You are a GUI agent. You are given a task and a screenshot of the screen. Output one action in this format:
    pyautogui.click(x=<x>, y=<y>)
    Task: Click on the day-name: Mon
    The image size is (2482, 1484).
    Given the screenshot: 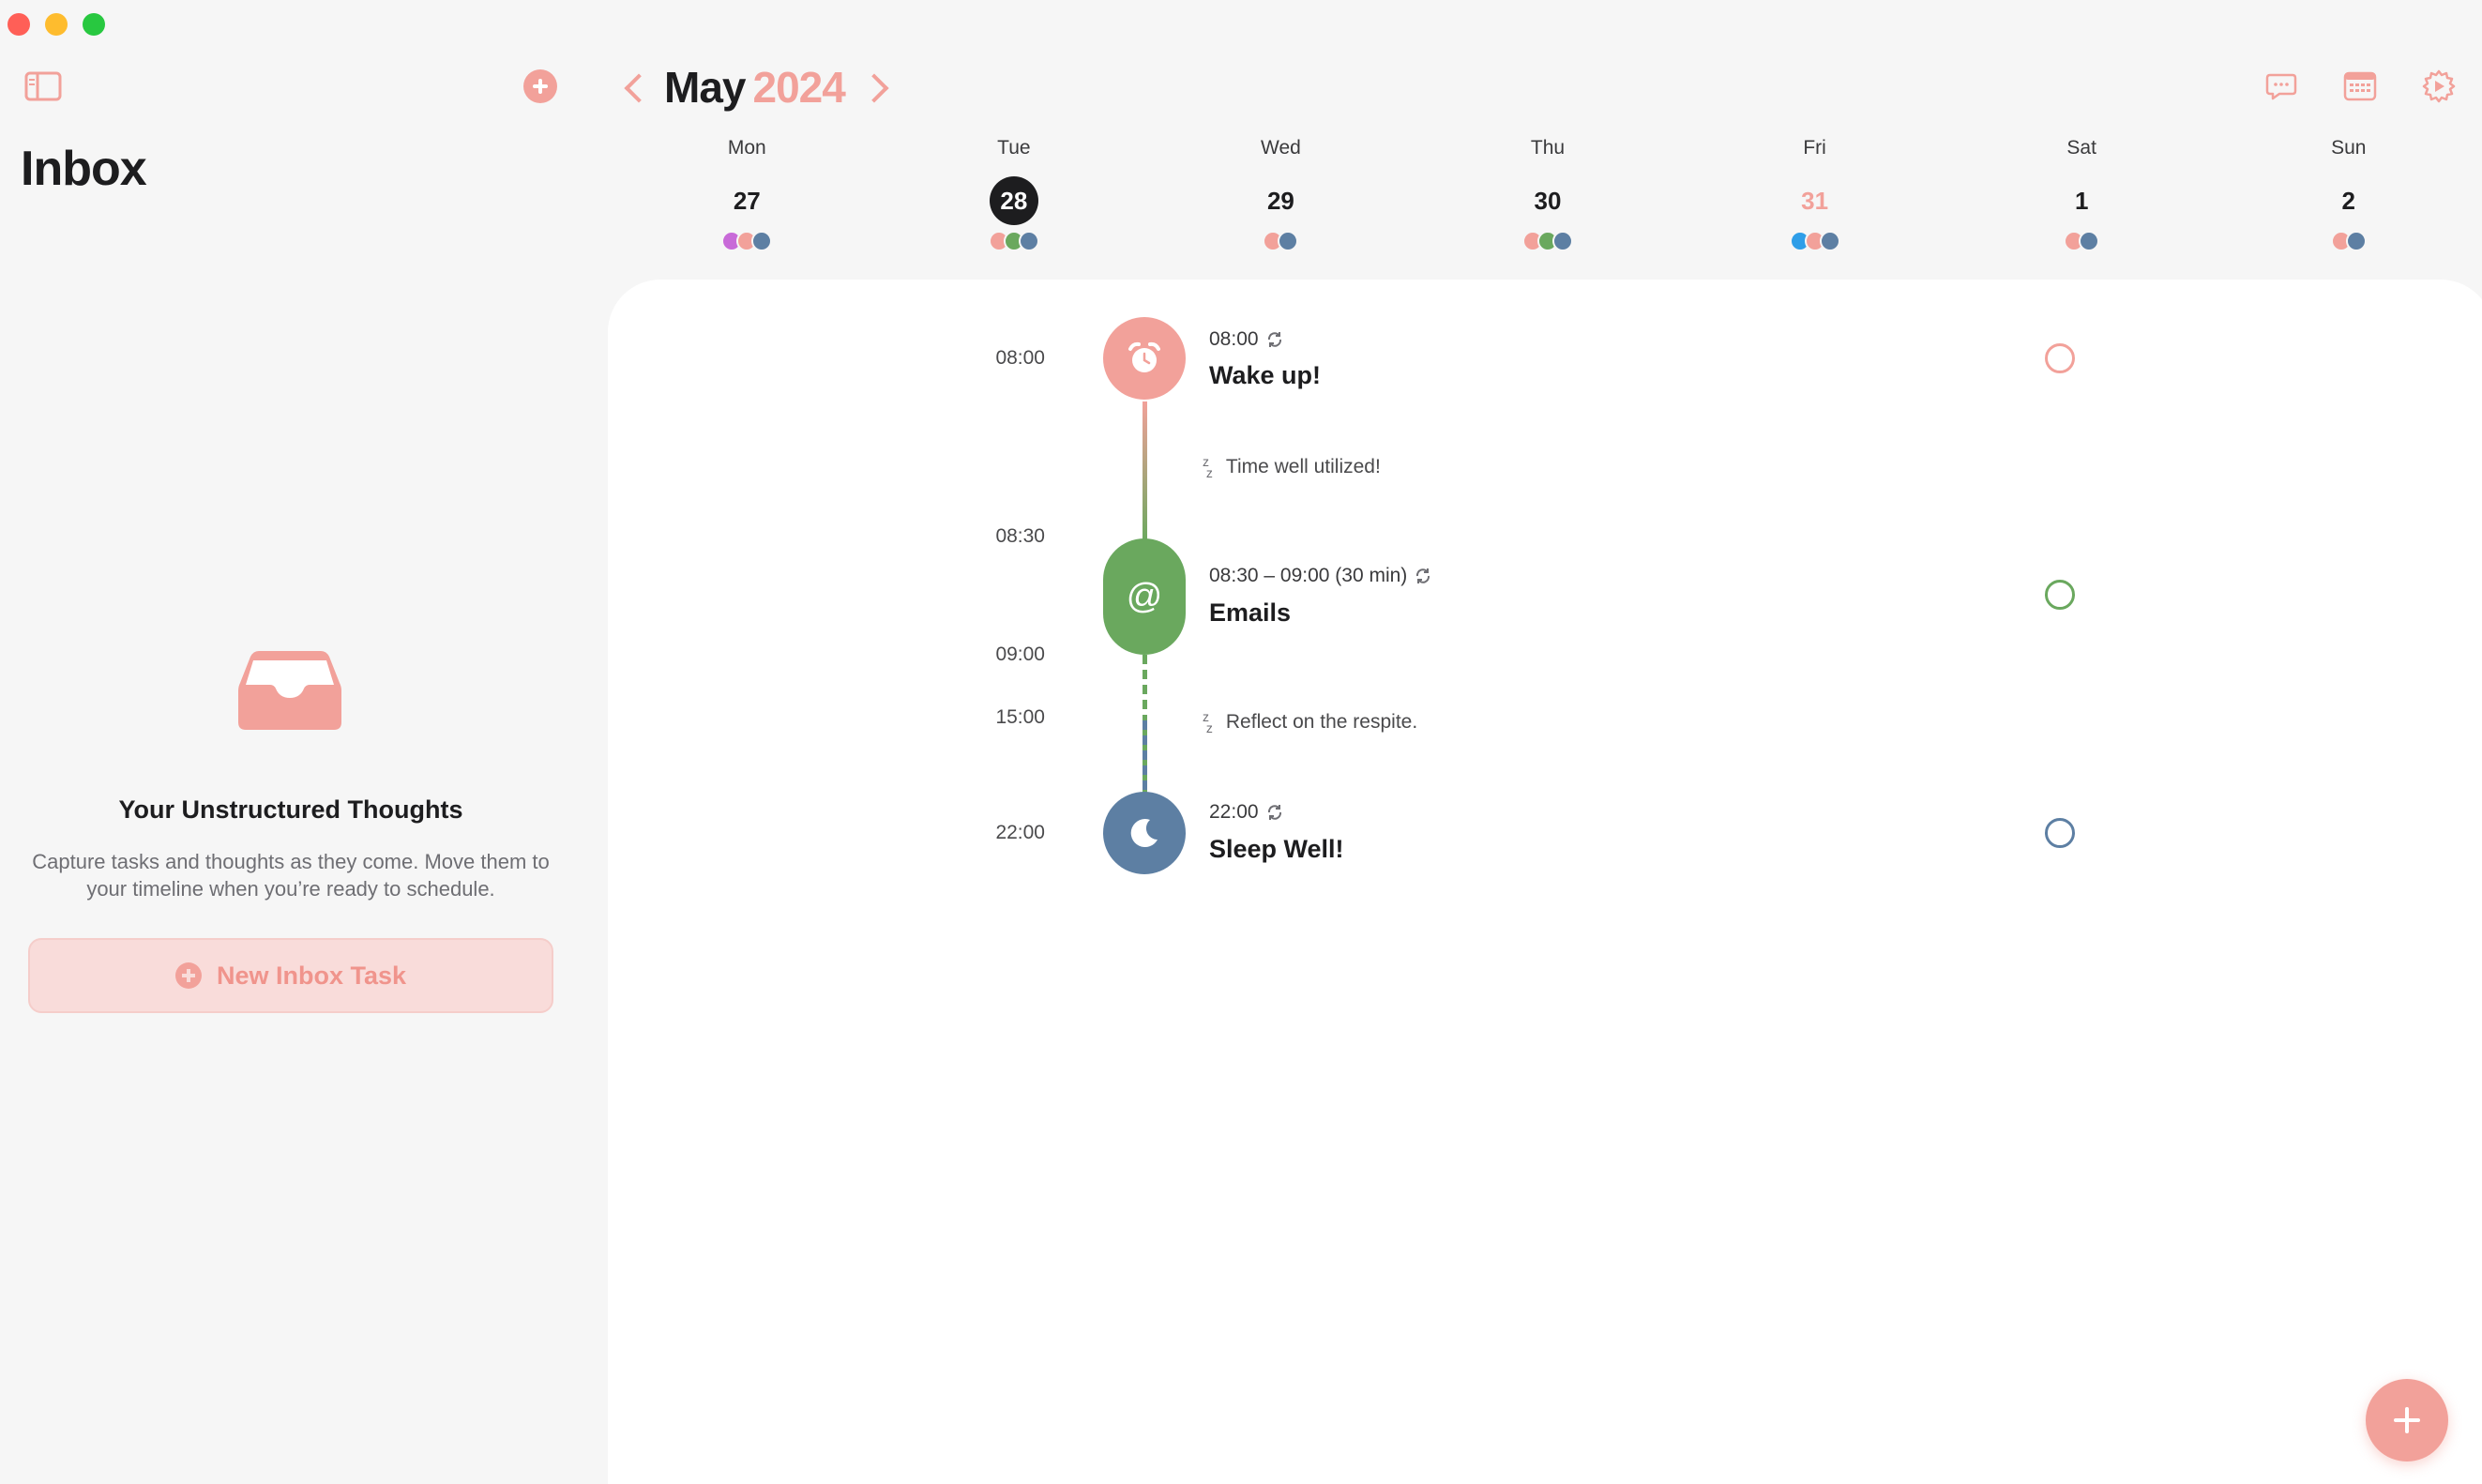 What is the action you would take?
    pyautogui.click(x=746, y=148)
    